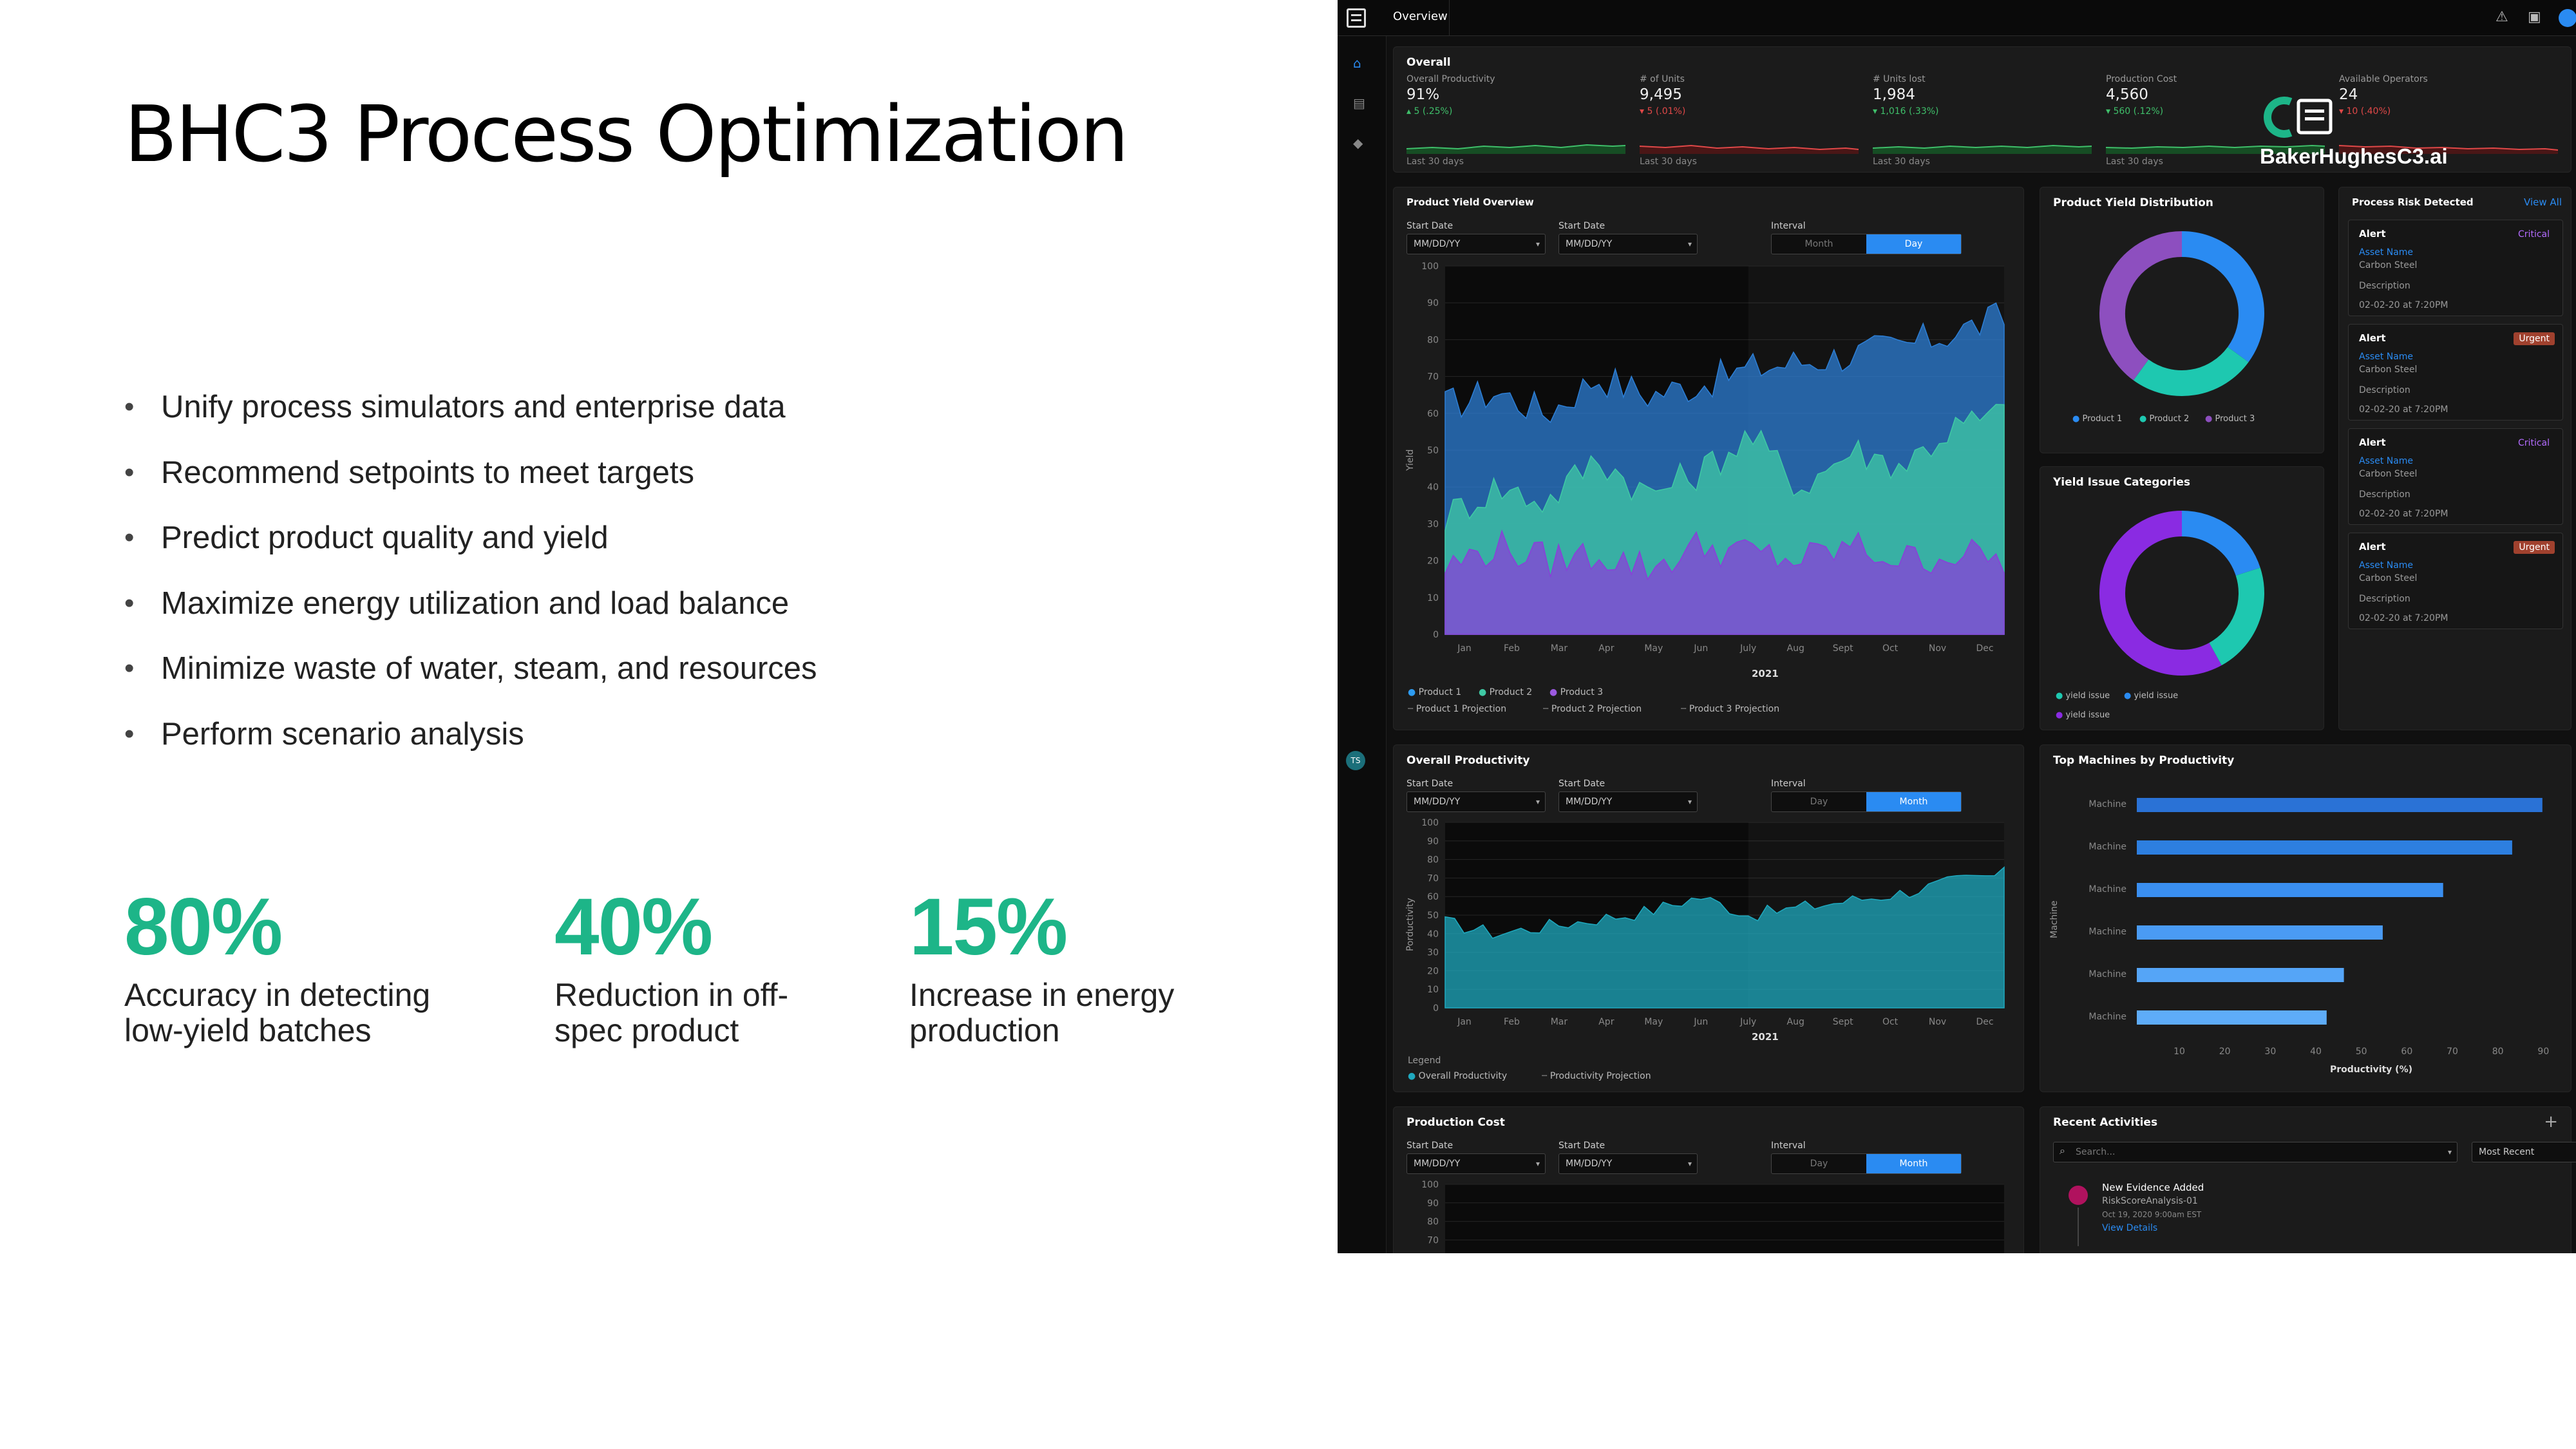 Image resolution: width=2576 pixels, height=1449 pixels. Describe the element at coordinates (2225, 1050) in the screenshot. I see `x-tick-label: 20` at that location.